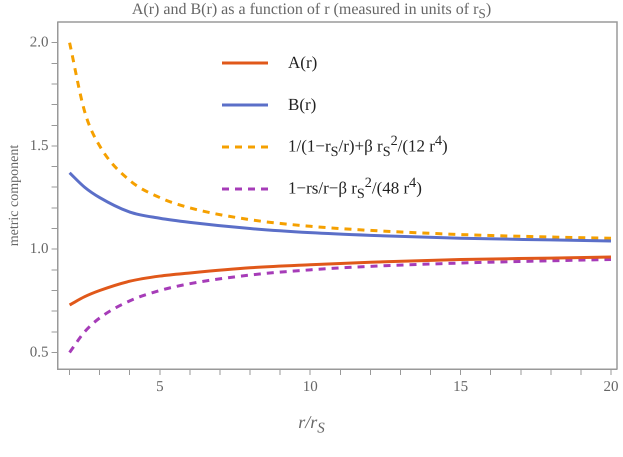 The height and width of the screenshot is (457, 623). What do you see at coordinates (39, 146) in the screenshot?
I see `y-tick-label: 1.5` at bounding box center [39, 146].